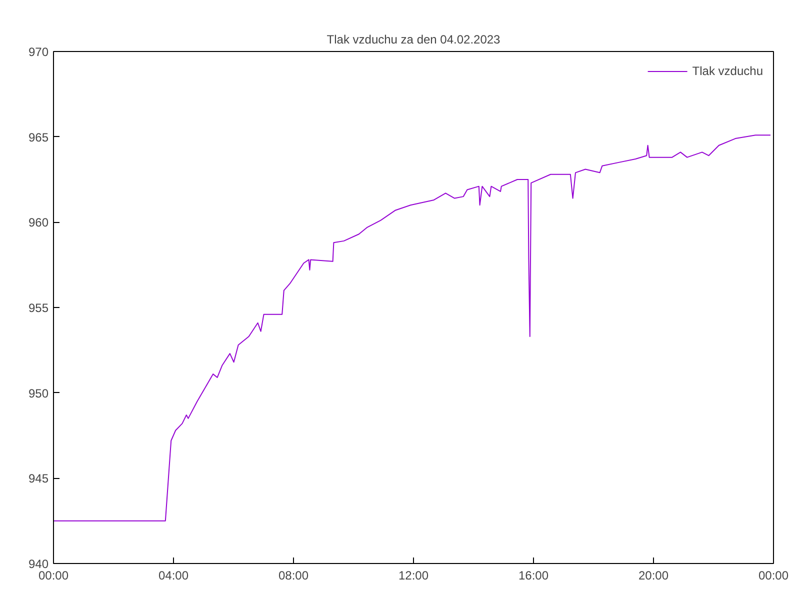  I want to click on x-tick-label: 16:00, so click(533, 575).